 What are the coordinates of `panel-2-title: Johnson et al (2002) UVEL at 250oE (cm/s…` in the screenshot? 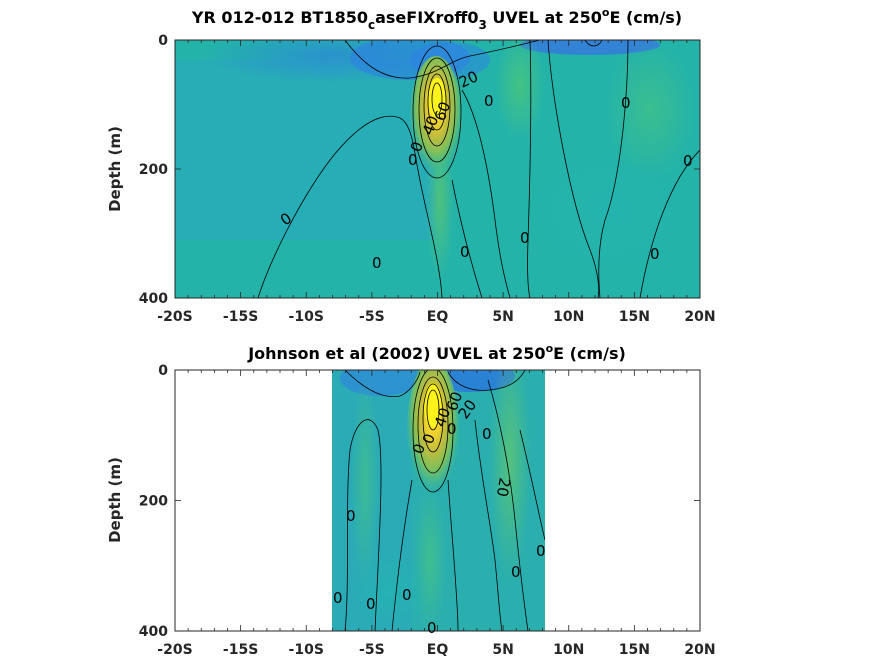 It's located at (436, 352).